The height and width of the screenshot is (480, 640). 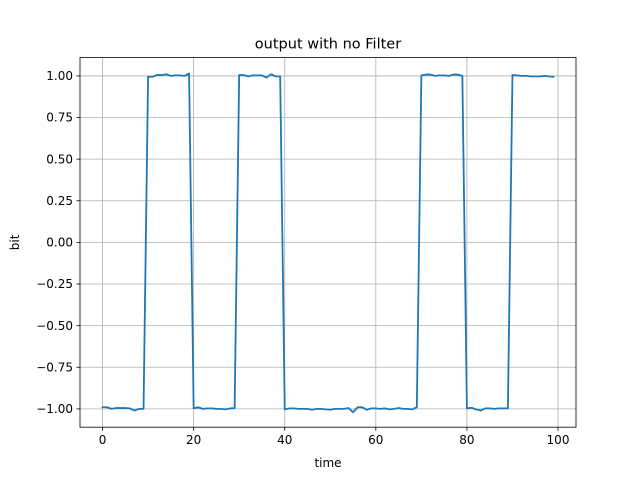 I want to click on x-tick-label: 0, so click(x=103, y=440).